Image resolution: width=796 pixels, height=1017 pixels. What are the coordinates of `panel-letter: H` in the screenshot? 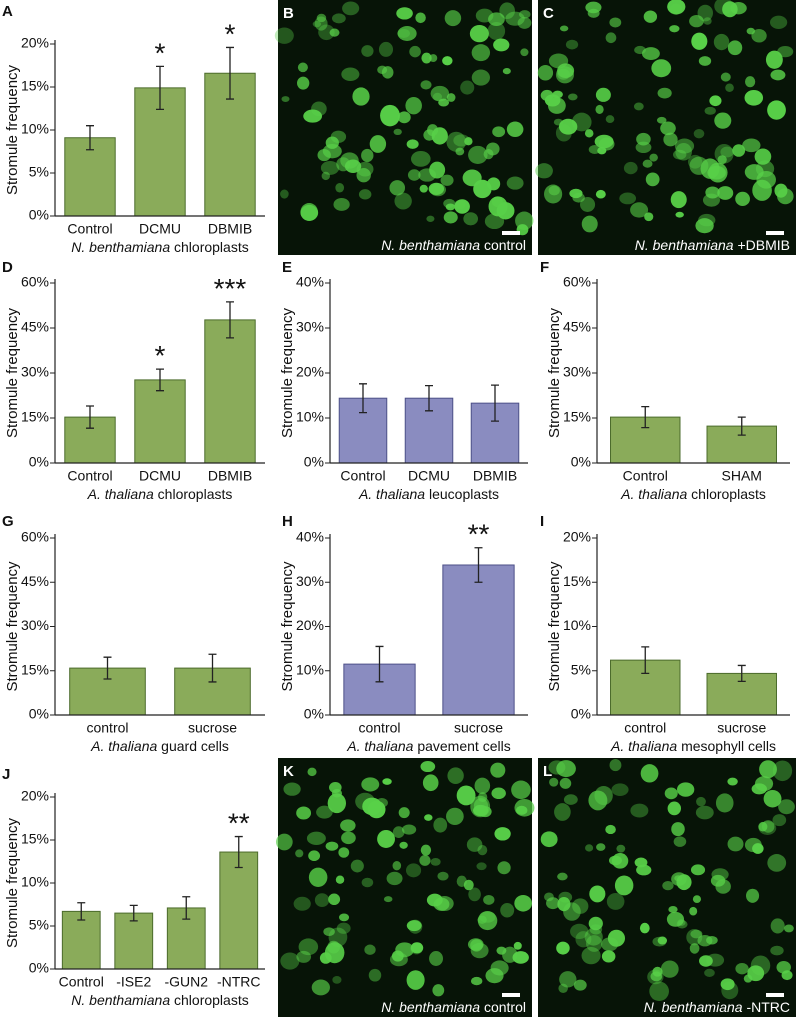 It's located at (287, 521).